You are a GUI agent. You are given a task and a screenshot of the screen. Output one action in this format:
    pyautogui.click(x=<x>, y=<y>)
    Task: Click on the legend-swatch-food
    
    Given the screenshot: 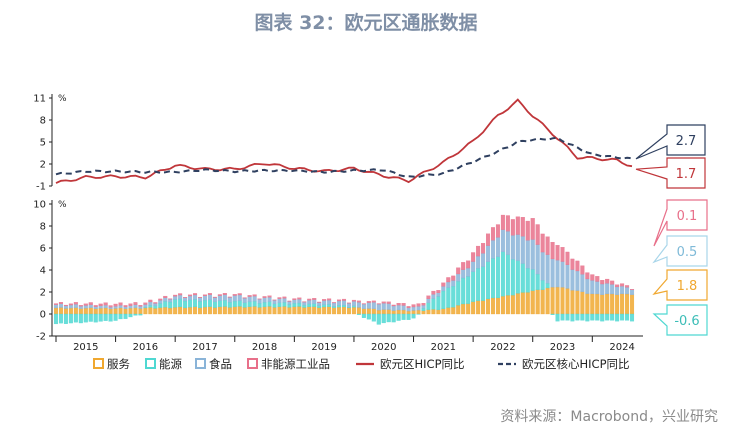 What is the action you would take?
    pyautogui.click(x=200, y=363)
    